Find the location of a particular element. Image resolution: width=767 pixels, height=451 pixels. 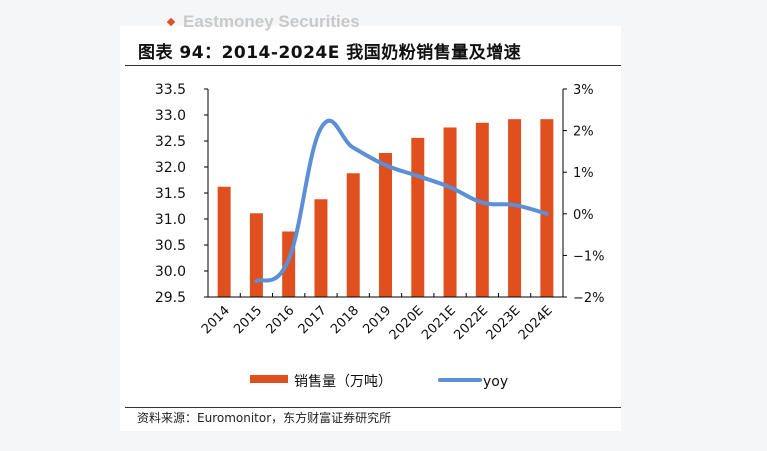

x-tick-label: 2020E is located at coordinates (407, 323).